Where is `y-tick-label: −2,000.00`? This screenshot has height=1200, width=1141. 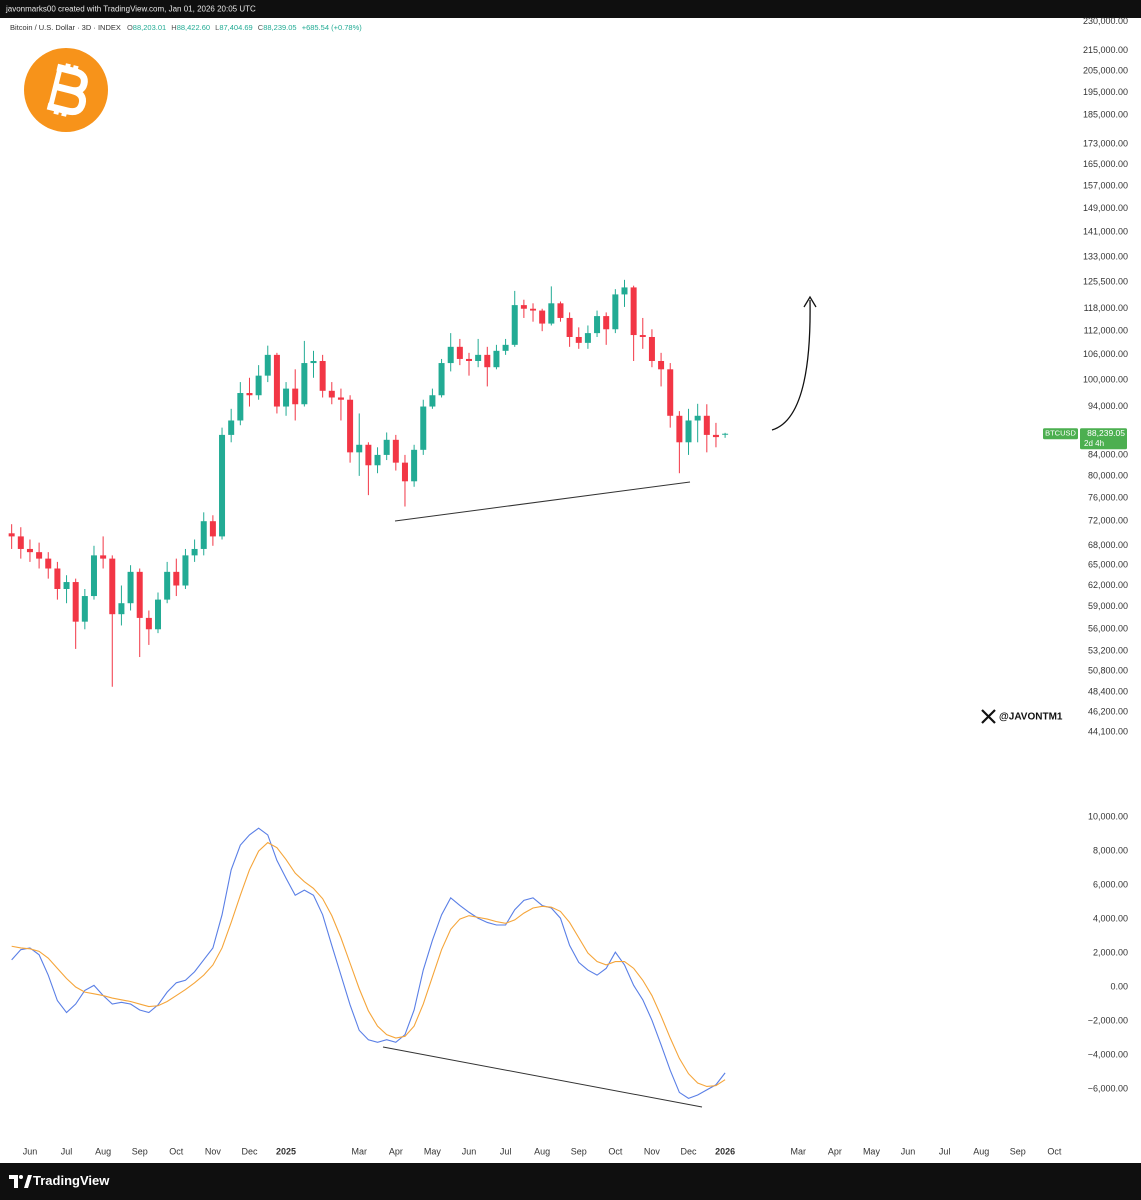
y-tick-label: −2,000.00 is located at coordinates (1108, 1020).